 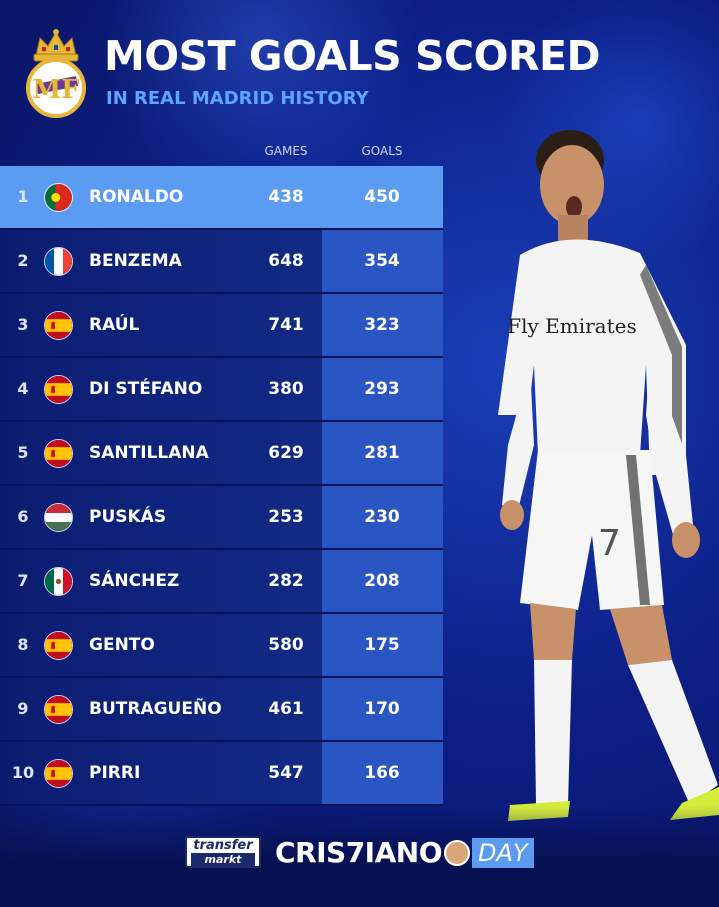 I want to click on hungary-flag-icon, so click(x=58, y=517).